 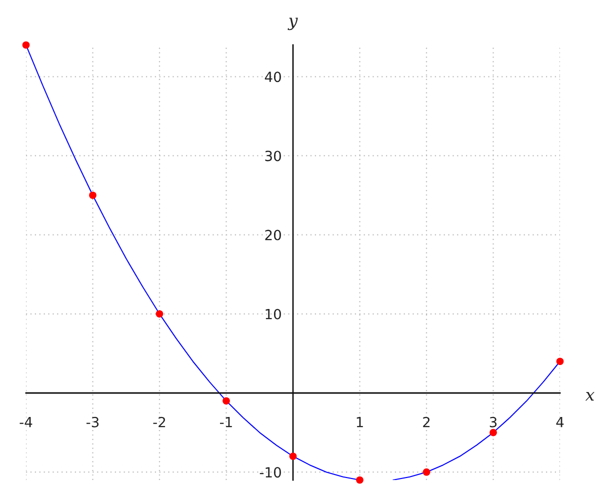 I want to click on x-tick-label: 3, so click(x=493, y=422).